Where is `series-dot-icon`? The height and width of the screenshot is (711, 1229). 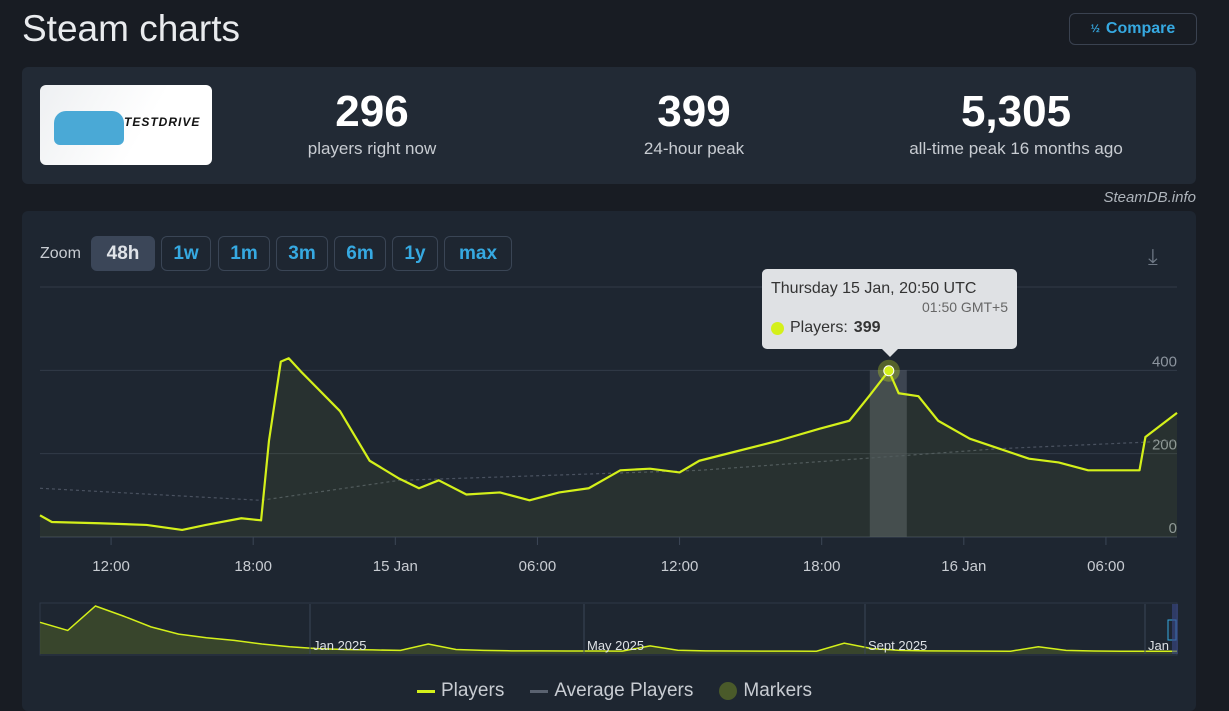
series-dot-icon is located at coordinates (777, 328).